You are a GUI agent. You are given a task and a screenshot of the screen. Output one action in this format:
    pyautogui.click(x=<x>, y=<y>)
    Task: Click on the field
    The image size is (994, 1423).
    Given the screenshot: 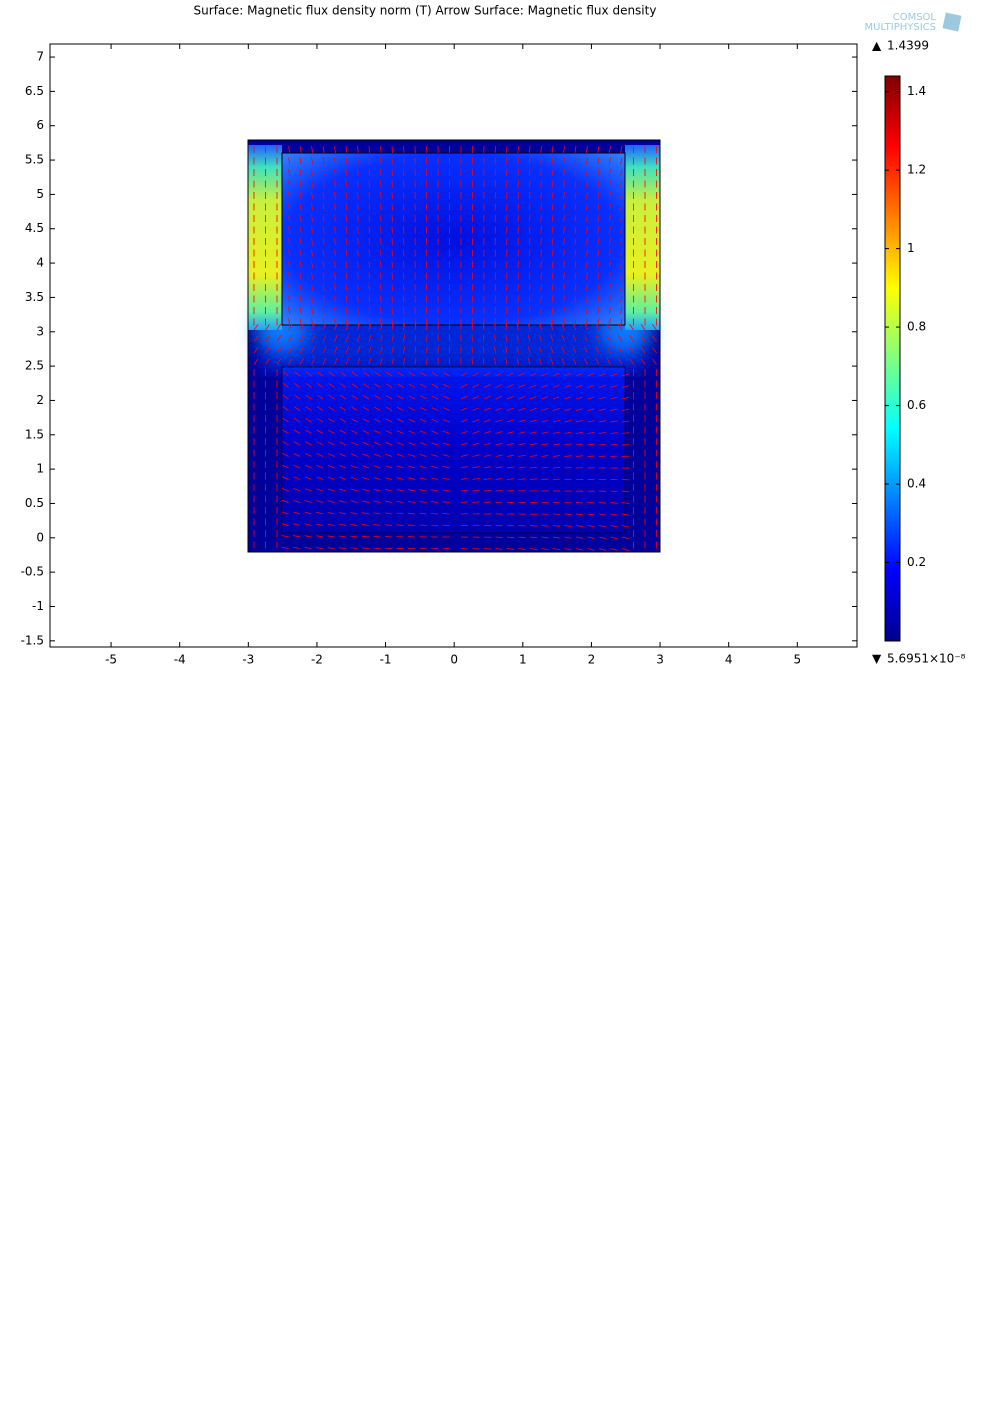 What is the action you would take?
    pyautogui.click(x=454, y=346)
    